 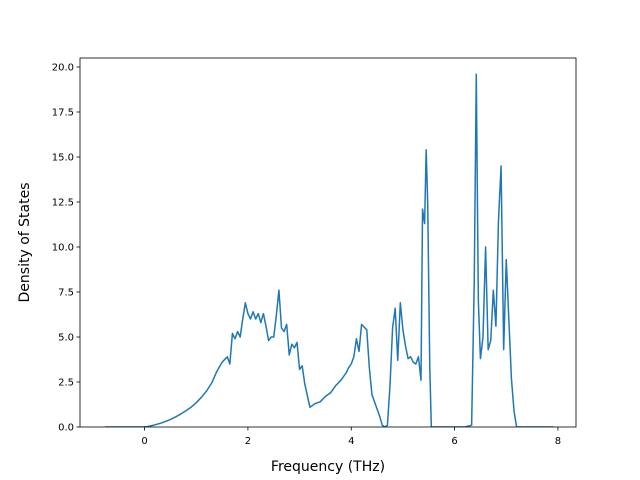 What do you see at coordinates (248, 441) in the screenshot?
I see `x-tick-label: 2` at bounding box center [248, 441].